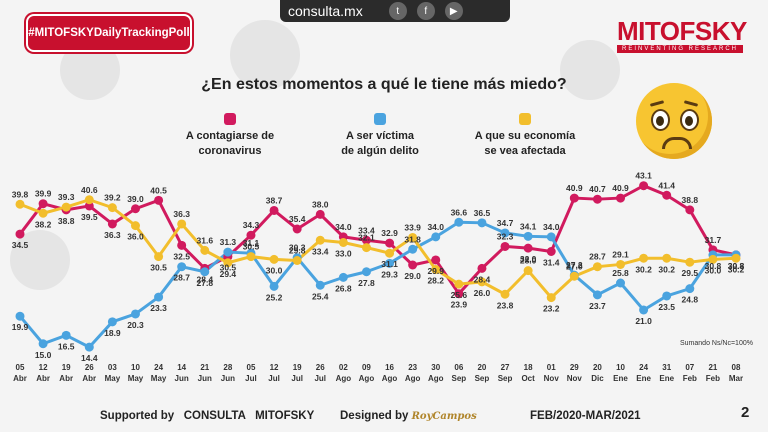 Image resolution: width=768 pixels, height=432 pixels. What do you see at coordinates (425, 11) in the screenshot?
I see `facebook-icon: f` at bounding box center [425, 11].